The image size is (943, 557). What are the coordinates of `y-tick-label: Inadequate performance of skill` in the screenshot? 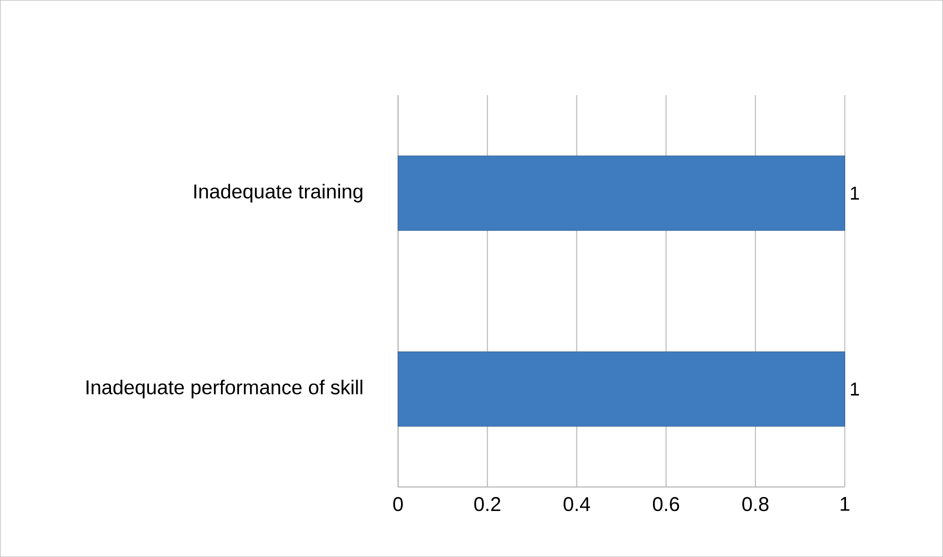 It's located at (224, 389).